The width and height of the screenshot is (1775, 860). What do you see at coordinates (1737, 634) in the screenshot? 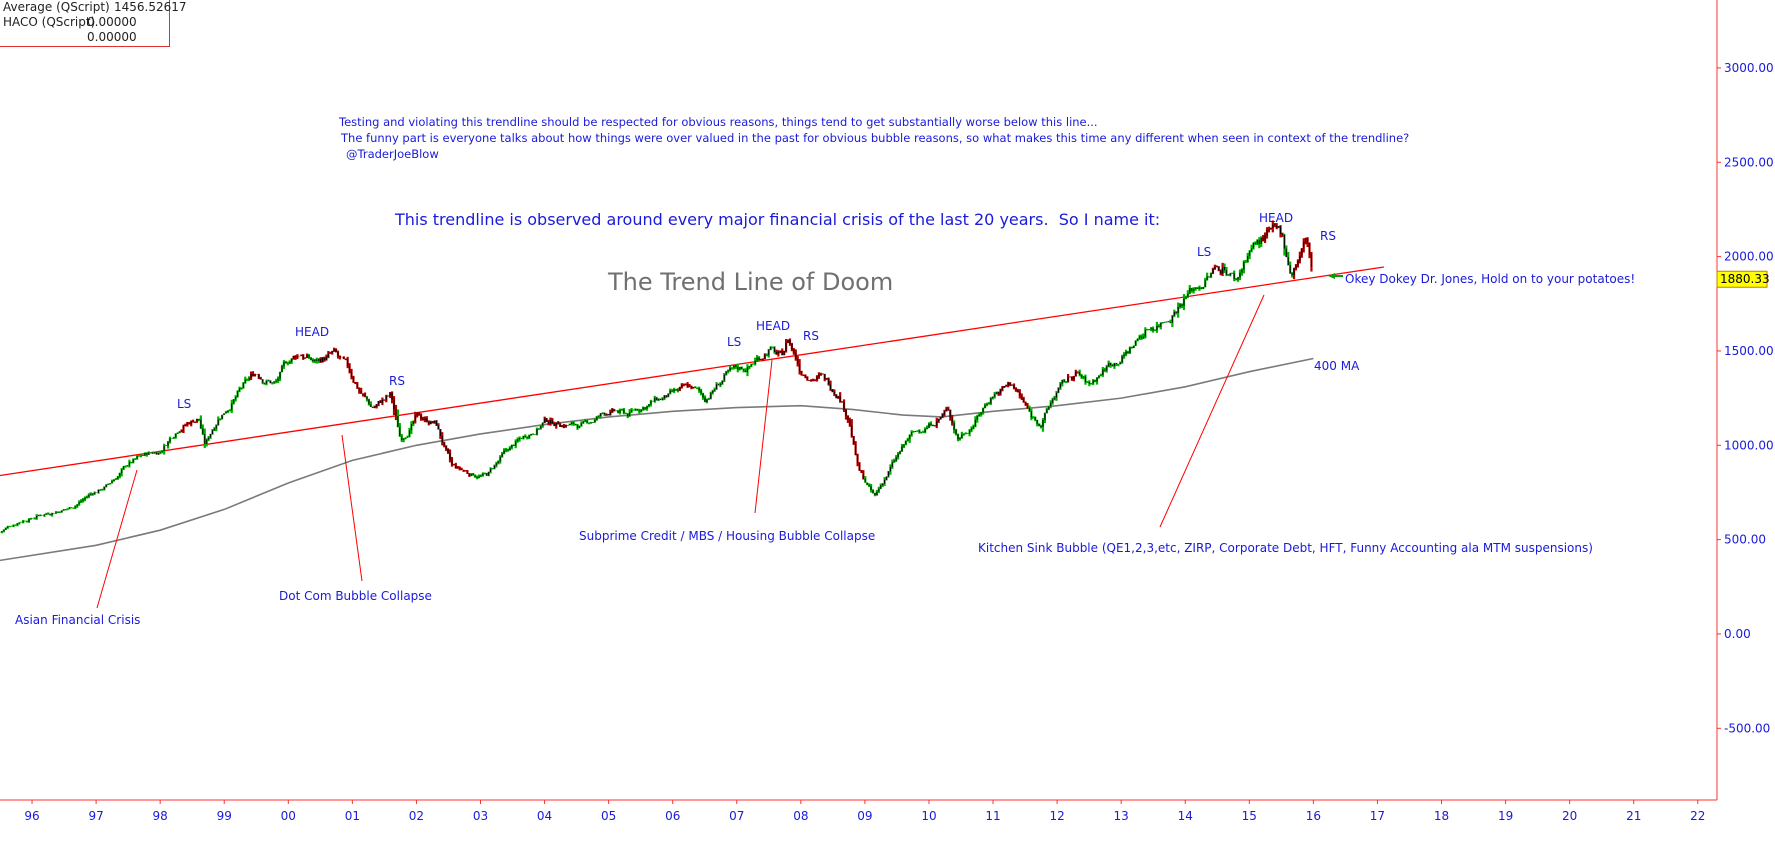
I see `y-tick-label: 0.00` at bounding box center [1737, 634].